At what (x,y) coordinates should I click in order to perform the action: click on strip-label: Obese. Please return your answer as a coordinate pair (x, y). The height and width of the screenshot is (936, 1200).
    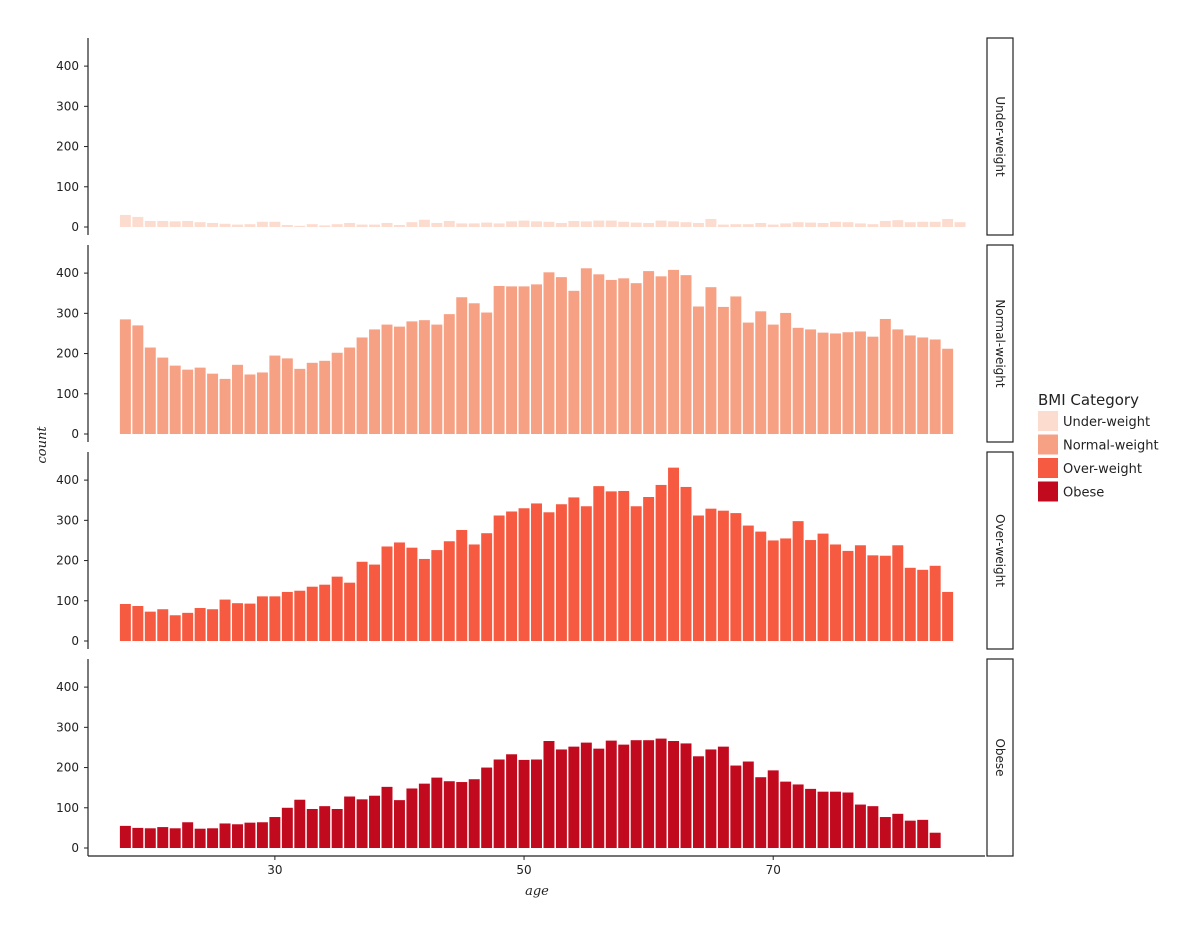
    Looking at the image, I should click on (1000, 757).